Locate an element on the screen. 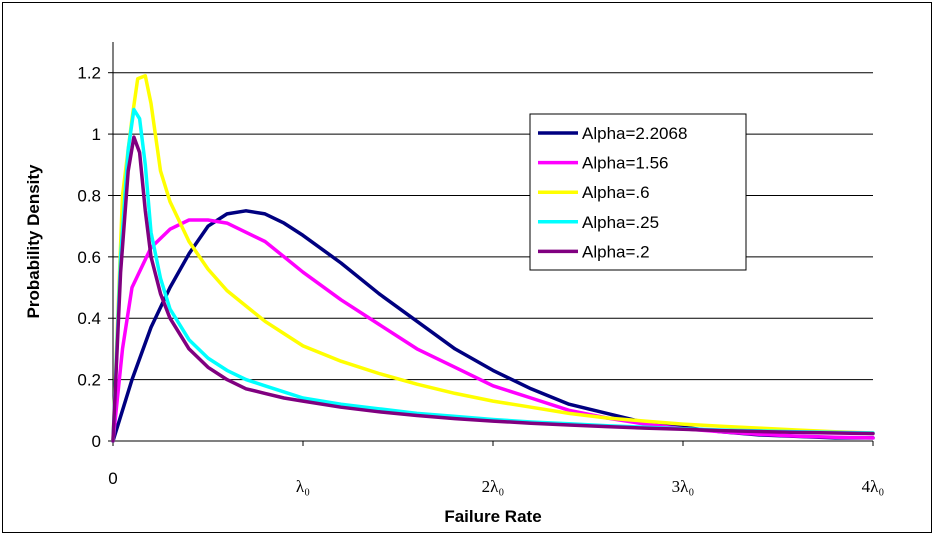 The height and width of the screenshot is (538, 937). y-tick-label: 0.4 is located at coordinates (89, 318).